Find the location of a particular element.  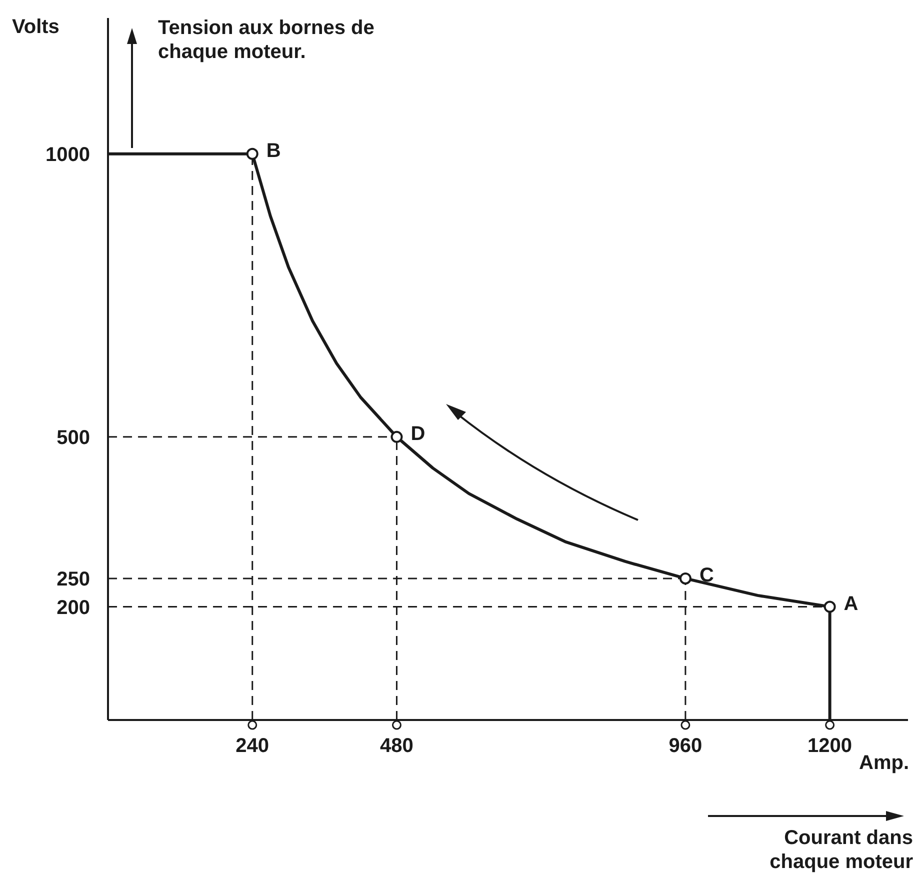

x-tick-label: 480 is located at coordinates (397, 746).